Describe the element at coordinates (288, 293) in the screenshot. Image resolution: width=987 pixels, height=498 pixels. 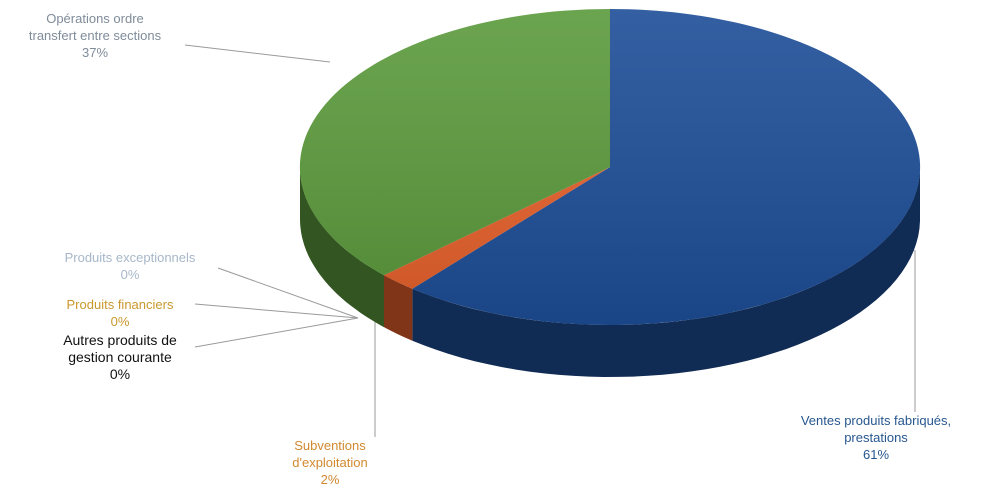
I see `leader-produits-exceptionnels` at that location.